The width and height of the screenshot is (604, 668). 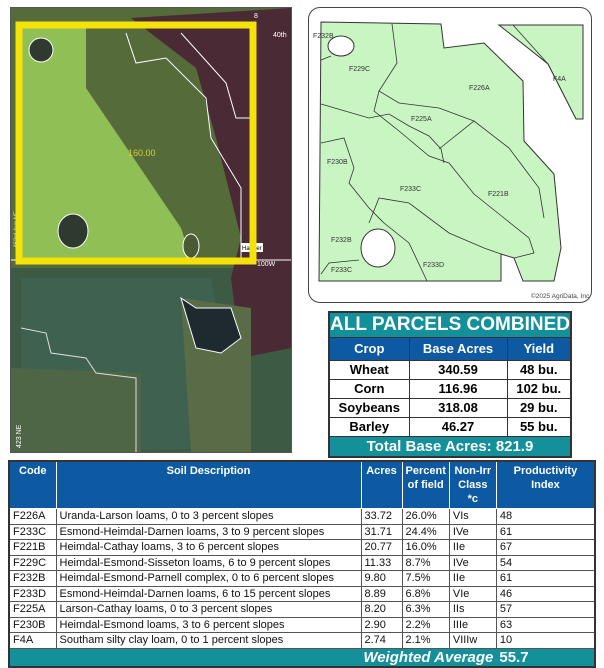 What do you see at coordinates (32, 609) in the screenshot?
I see `table-cell: F225A` at bounding box center [32, 609].